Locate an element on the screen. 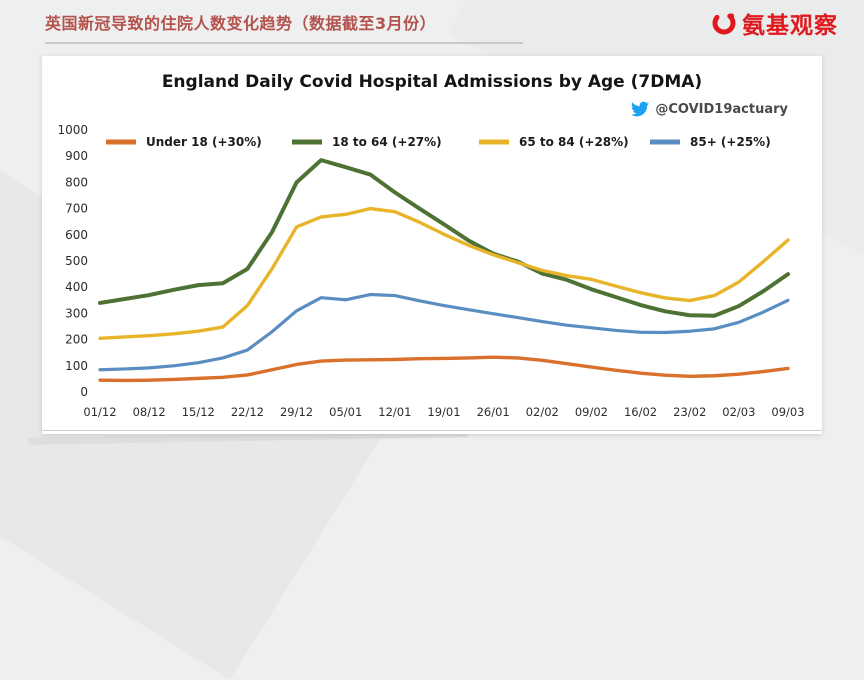 This screenshot has height=680, width=864. page-header: 英国新冠导致的住院人数变化趋势（数据截至3月份） is located at coordinates (444, 27).